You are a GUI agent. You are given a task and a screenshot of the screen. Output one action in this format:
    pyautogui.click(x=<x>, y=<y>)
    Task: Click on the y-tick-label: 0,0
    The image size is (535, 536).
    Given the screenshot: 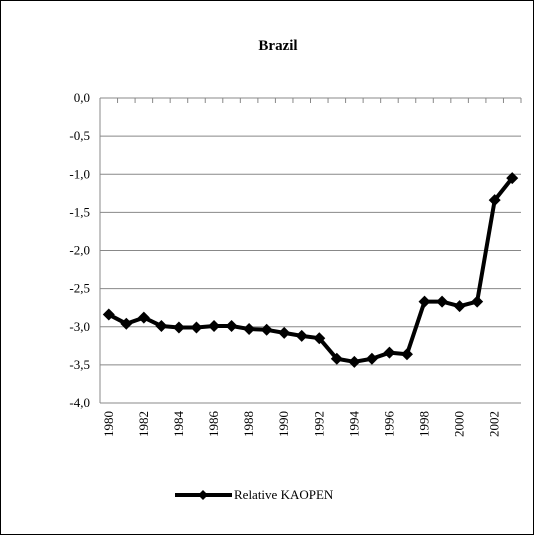 What is the action you would take?
    pyautogui.click(x=82, y=97)
    